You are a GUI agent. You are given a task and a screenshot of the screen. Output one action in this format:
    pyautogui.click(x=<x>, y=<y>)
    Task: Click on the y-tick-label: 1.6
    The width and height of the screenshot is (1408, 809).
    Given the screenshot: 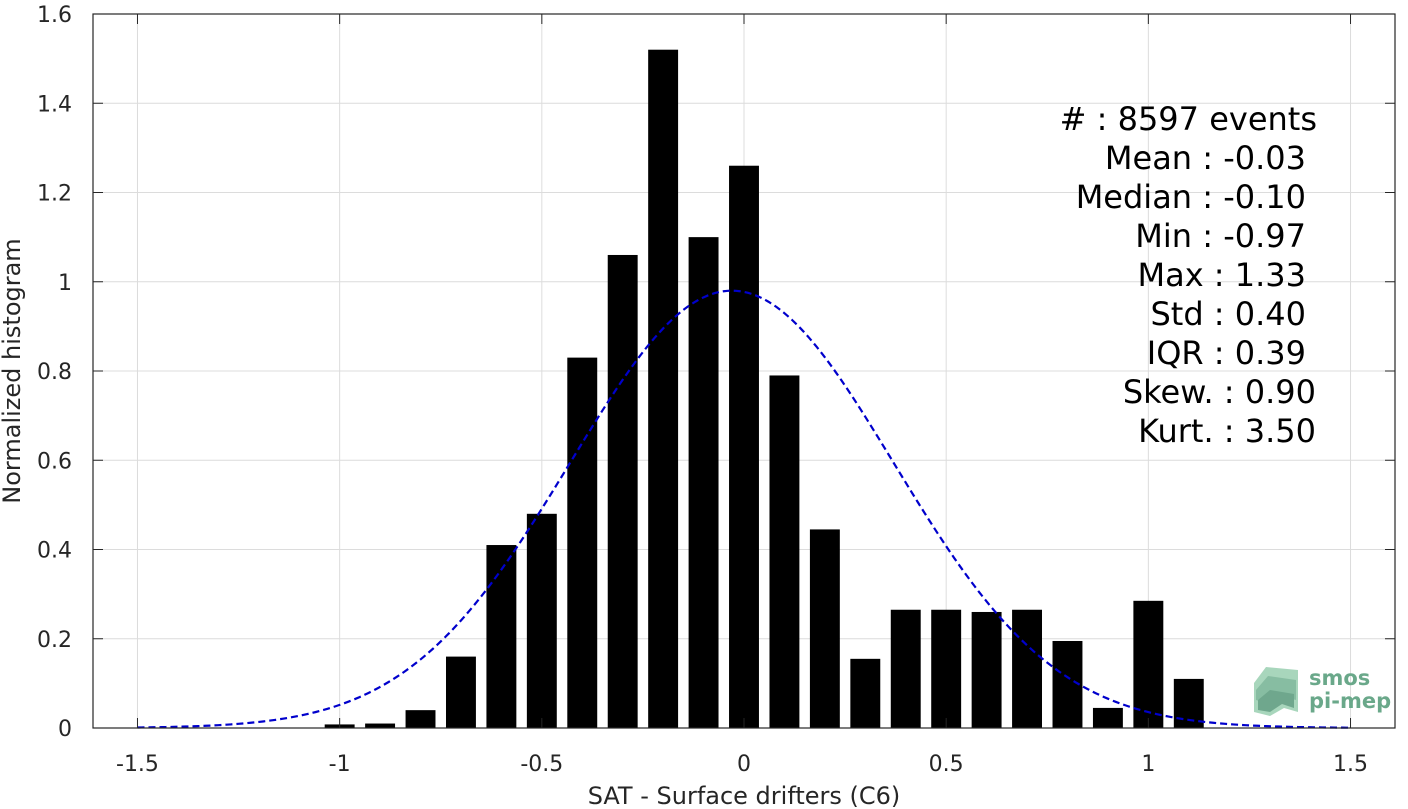 What is the action you would take?
    pyautogui.click(x=54, y=15)
    